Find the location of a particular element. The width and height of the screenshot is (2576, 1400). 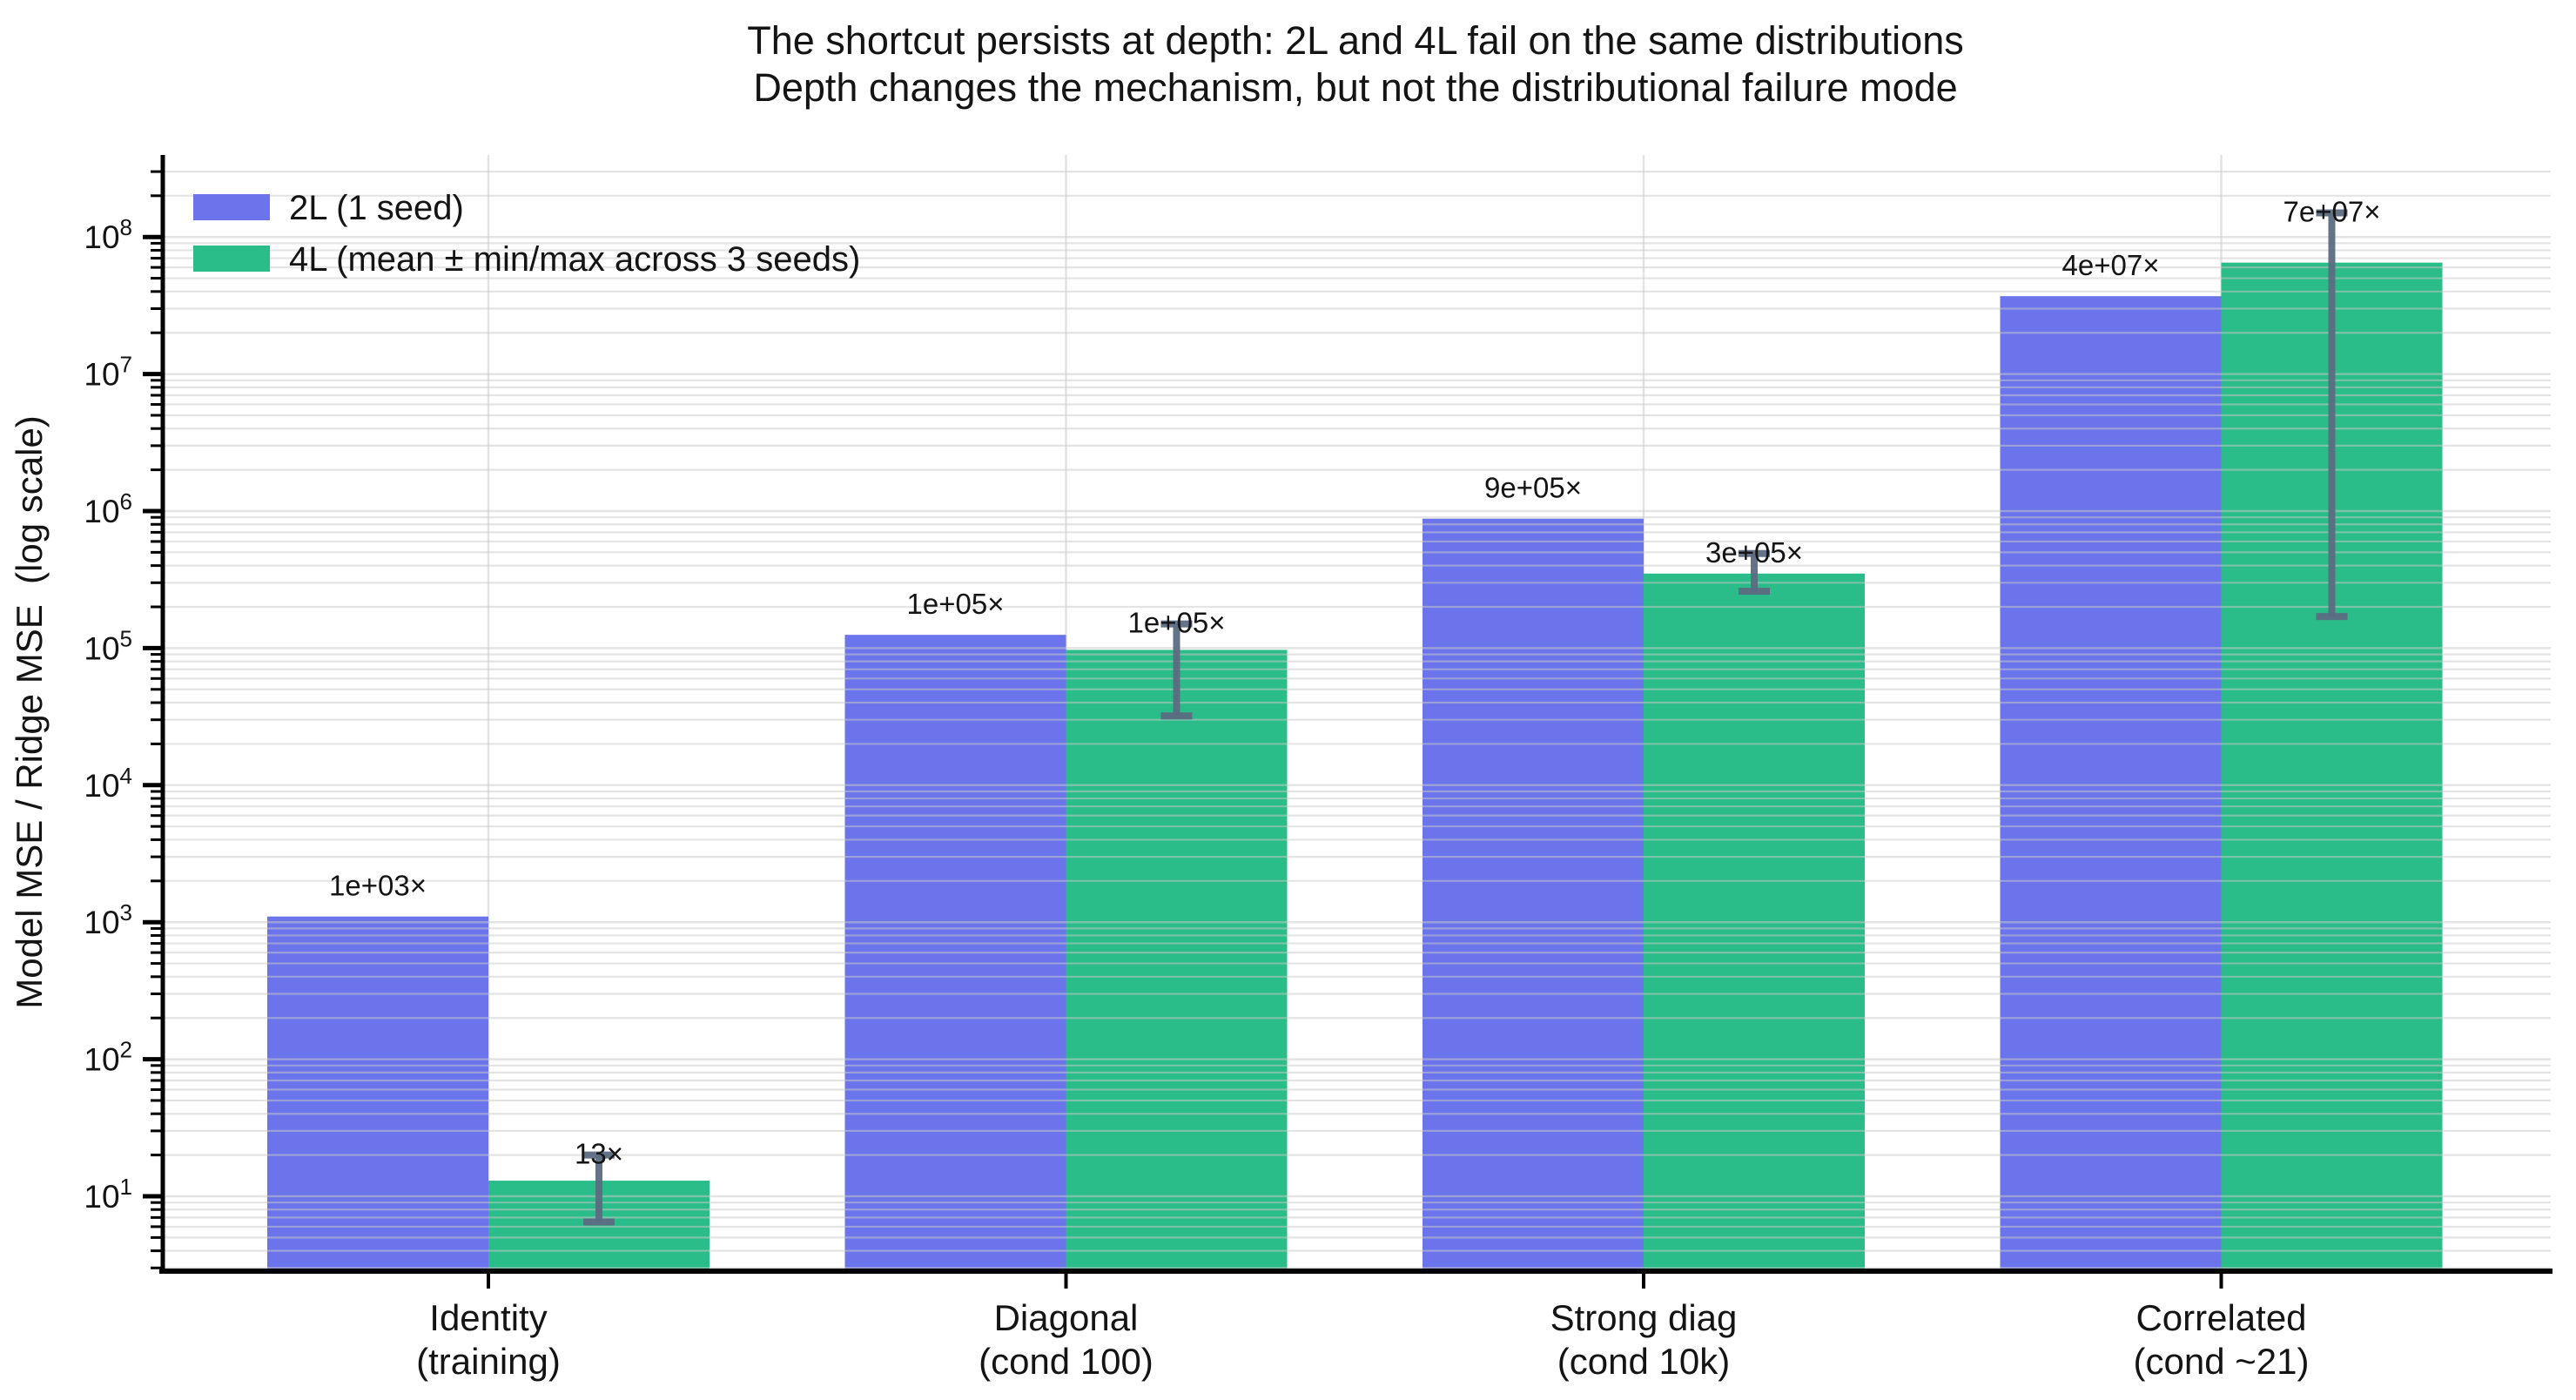

x-tick-label-2-line2: (cond 10k) is located at coordinates (1643, 1361).